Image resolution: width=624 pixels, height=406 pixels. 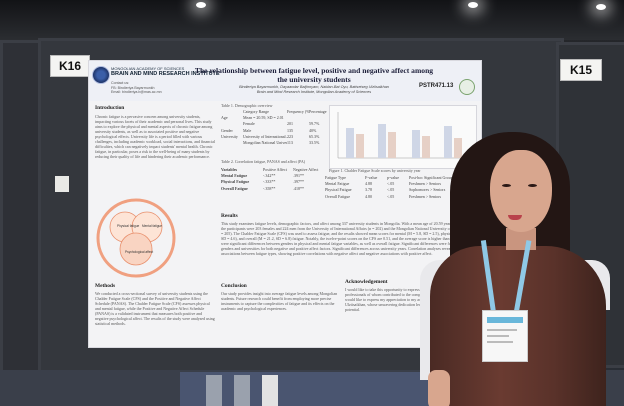 What do you see at coordinates (314, 124) in the screenshot?
I see `table-cell: 59.7%` at bounding box center [314, 124].